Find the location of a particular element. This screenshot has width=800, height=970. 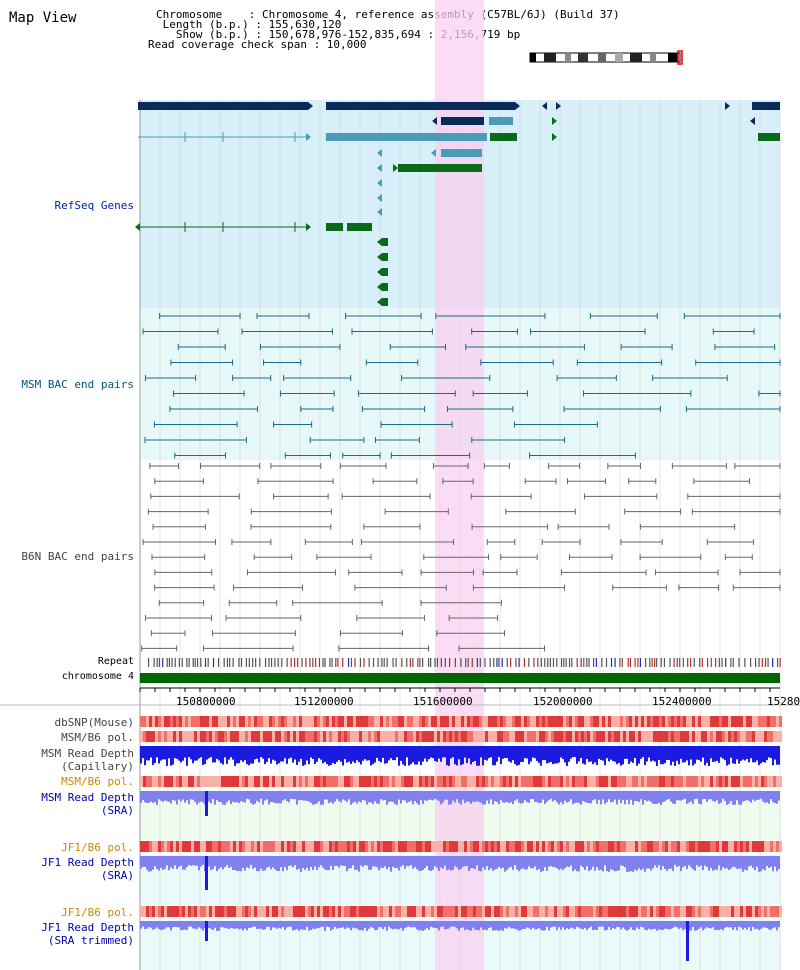

track-label-msm-bac: MSM BAC end pairs is located at coordinates (77, 384).